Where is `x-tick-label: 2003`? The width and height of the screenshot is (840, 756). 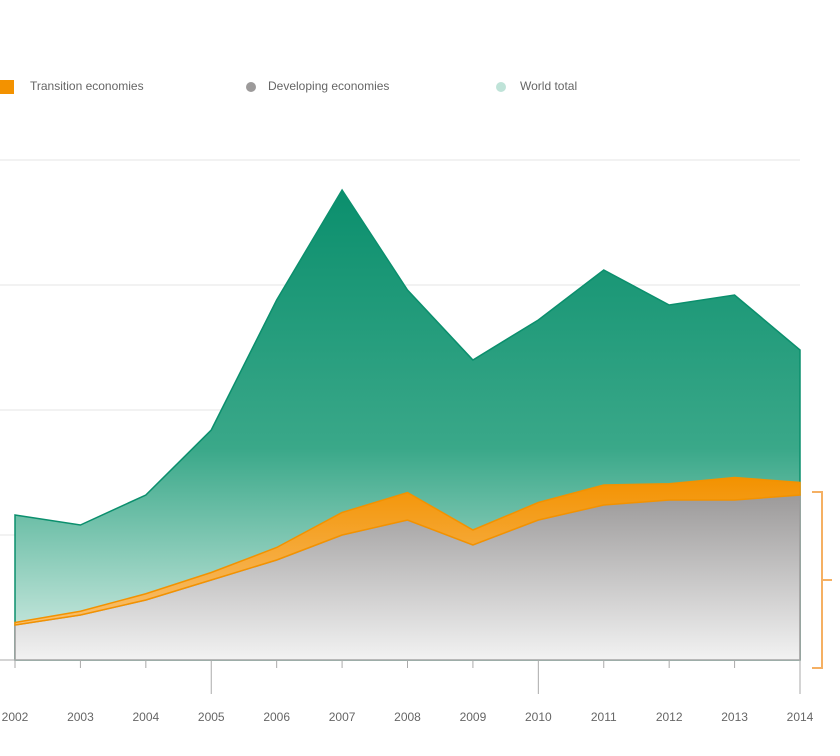 x-tick-label: 2003 is located at coordinates (80, 717).